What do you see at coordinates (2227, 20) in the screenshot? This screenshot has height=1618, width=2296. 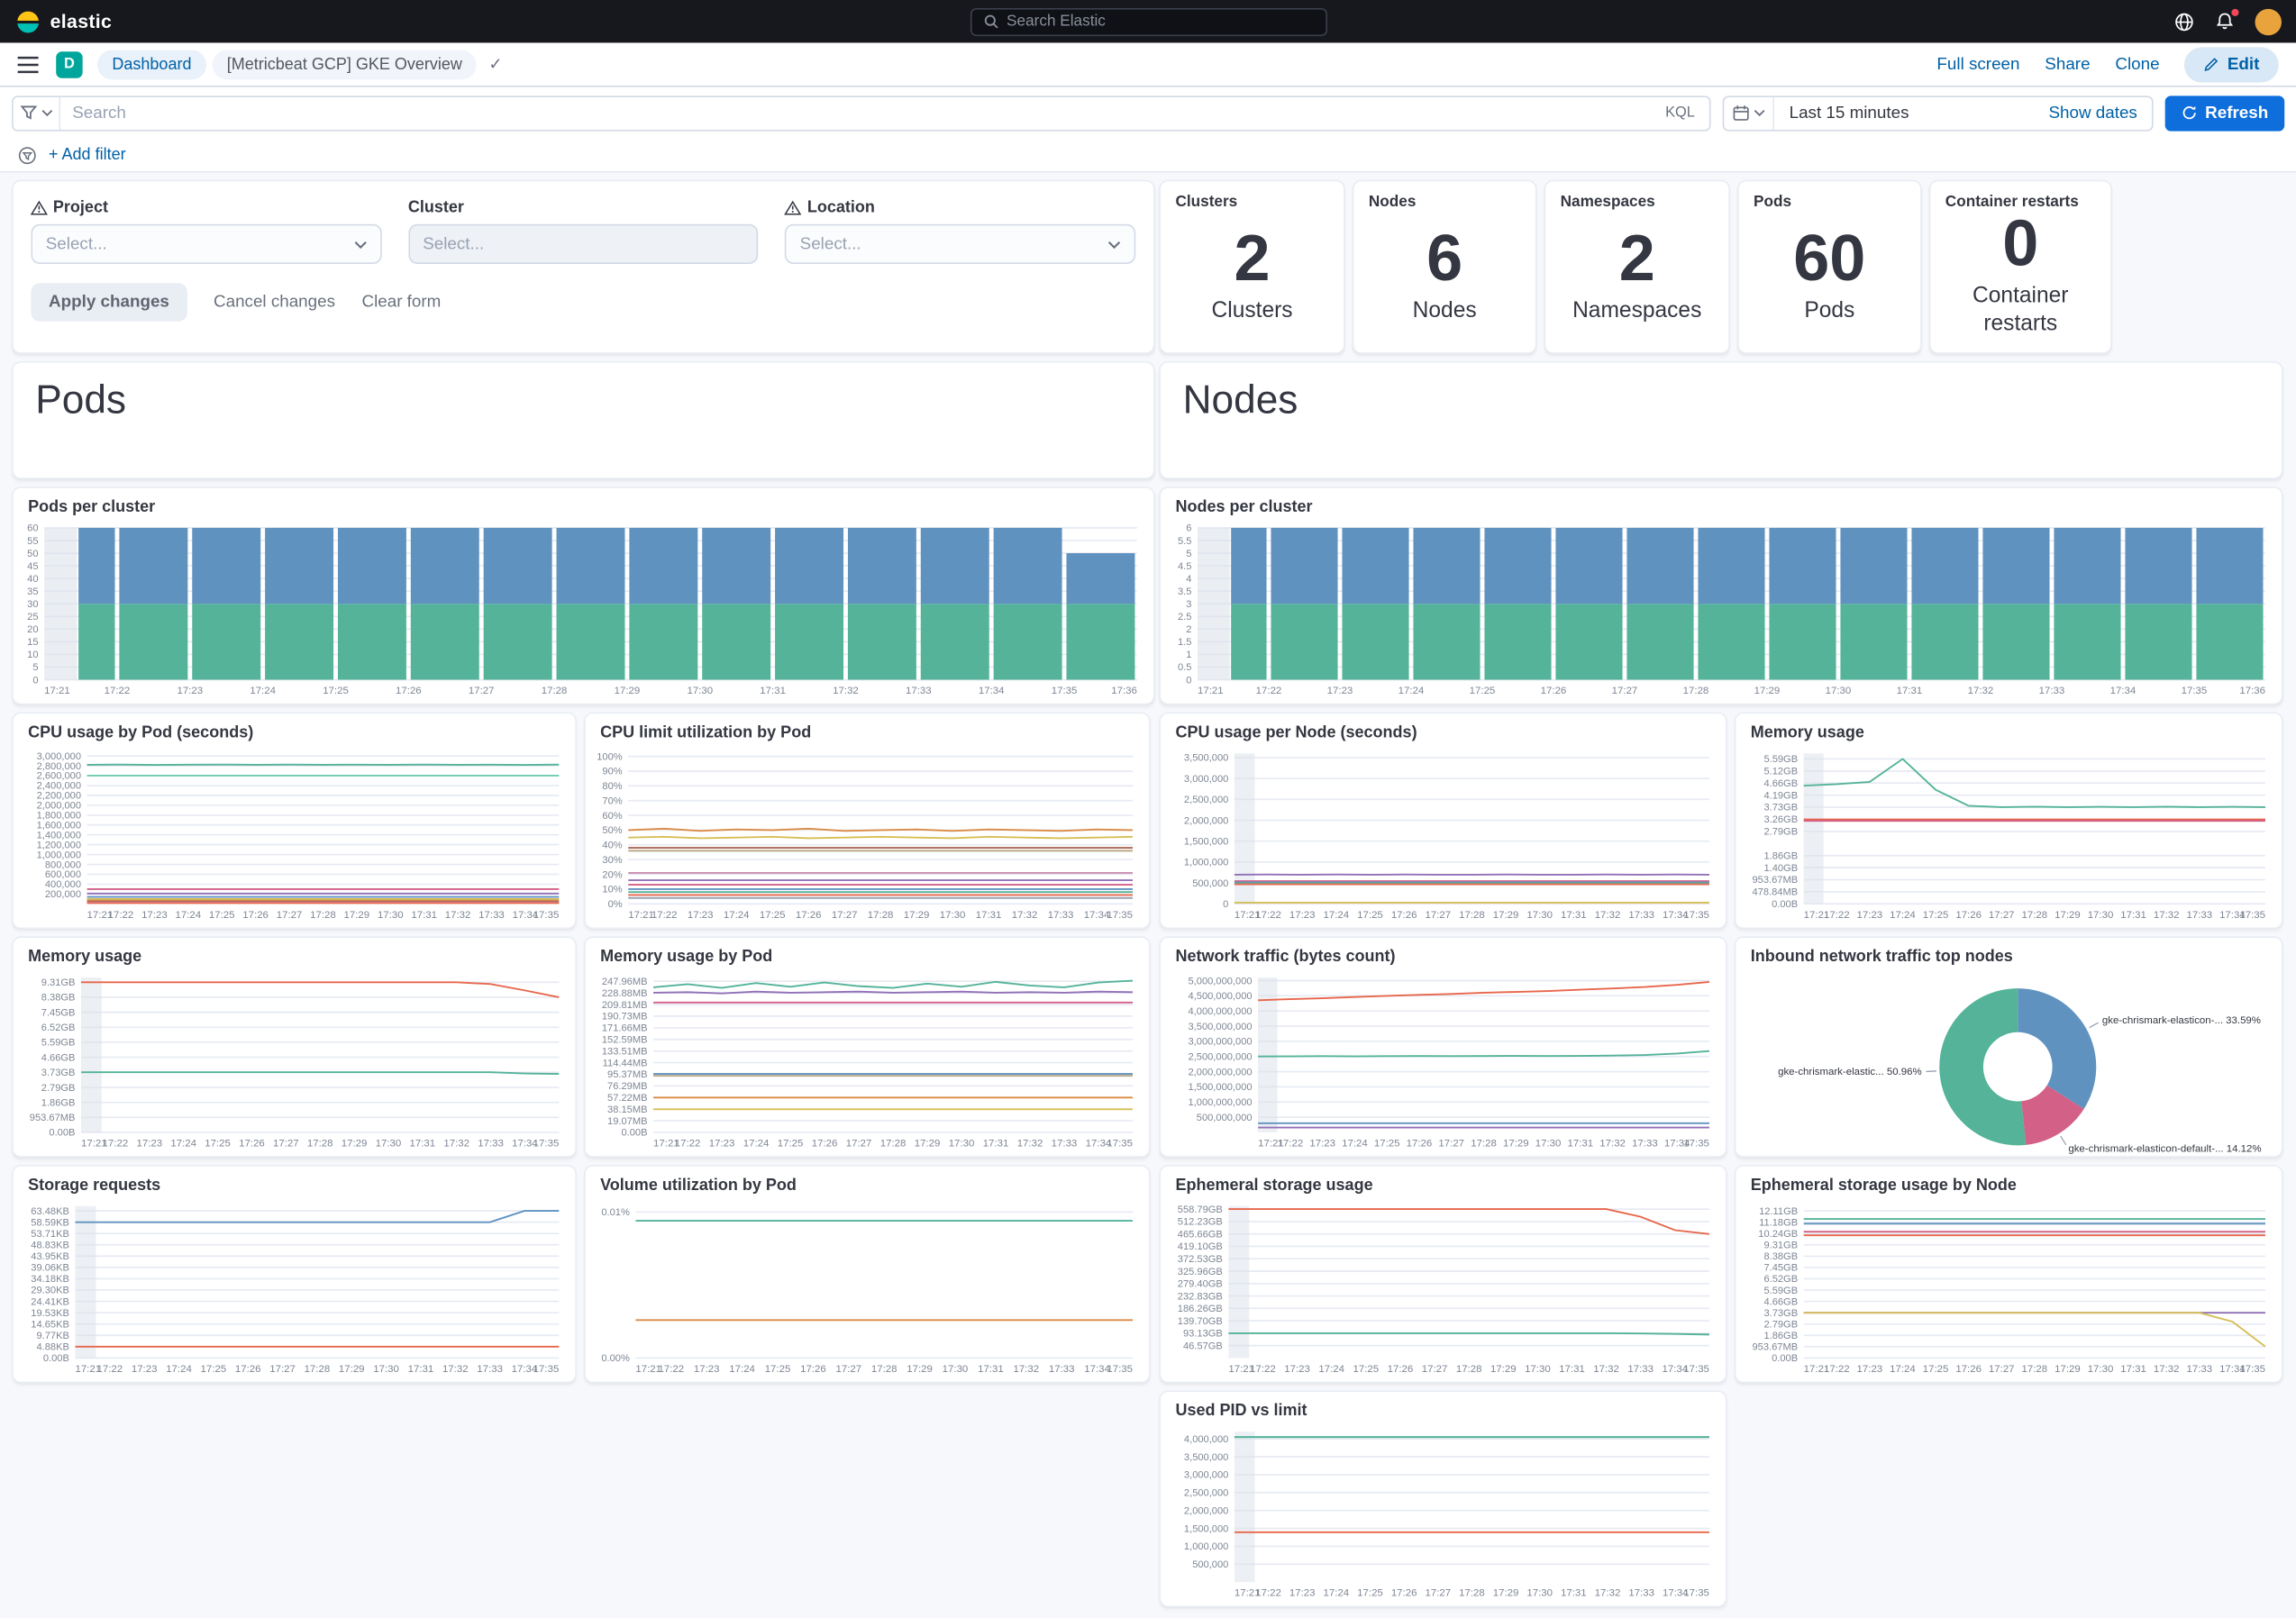 I see `notifications-bell-icon` at bounding box center [2227, 20].